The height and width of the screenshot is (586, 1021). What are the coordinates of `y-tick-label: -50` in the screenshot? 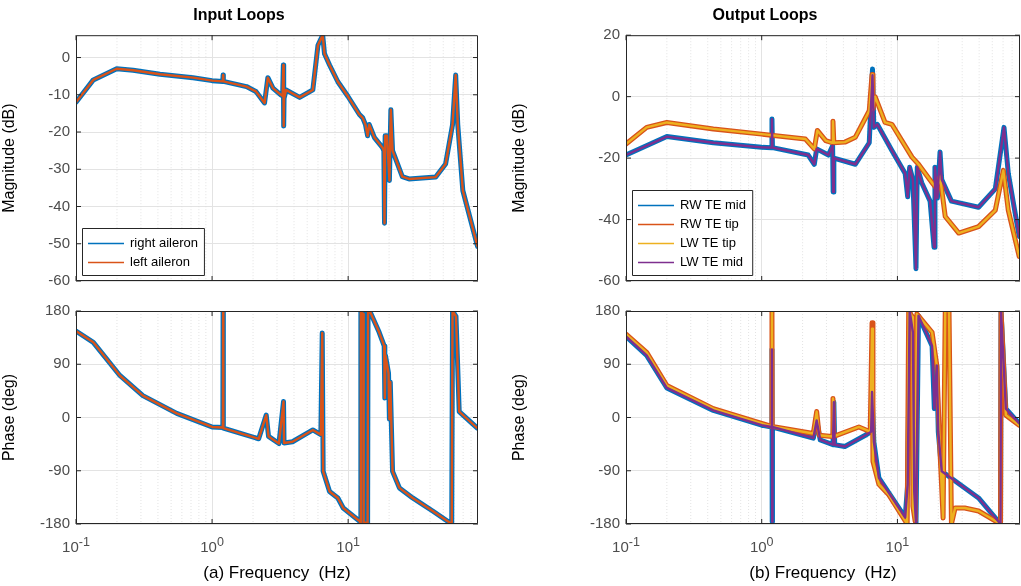 It's located at (59, 242).